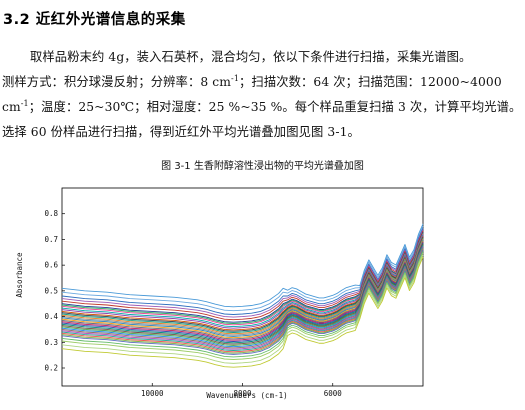 This screenshot has width=525, height=410. I want to click on paragraph-line-2-a: 测样方式：积分球漫反射；分辨率：8 cm, so click(117, 82).